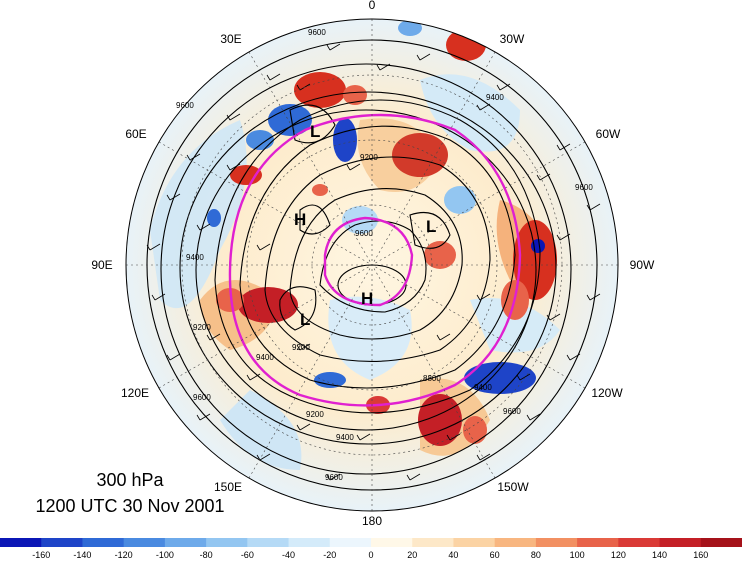 The image size is (742, 561). I want to click on colorbar-tick-label: 100, so click(577, 555).